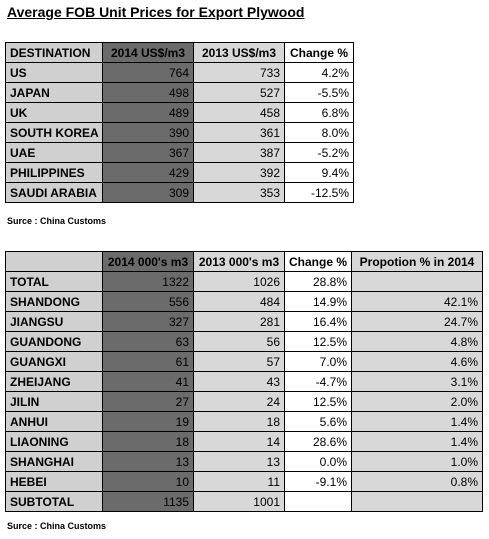 This screenshot has height=539, width=489. What do you see at coordinates (318, 281) in the screenshot?
I see `table-cell: 28.8%` at bounding box center [318, 281].